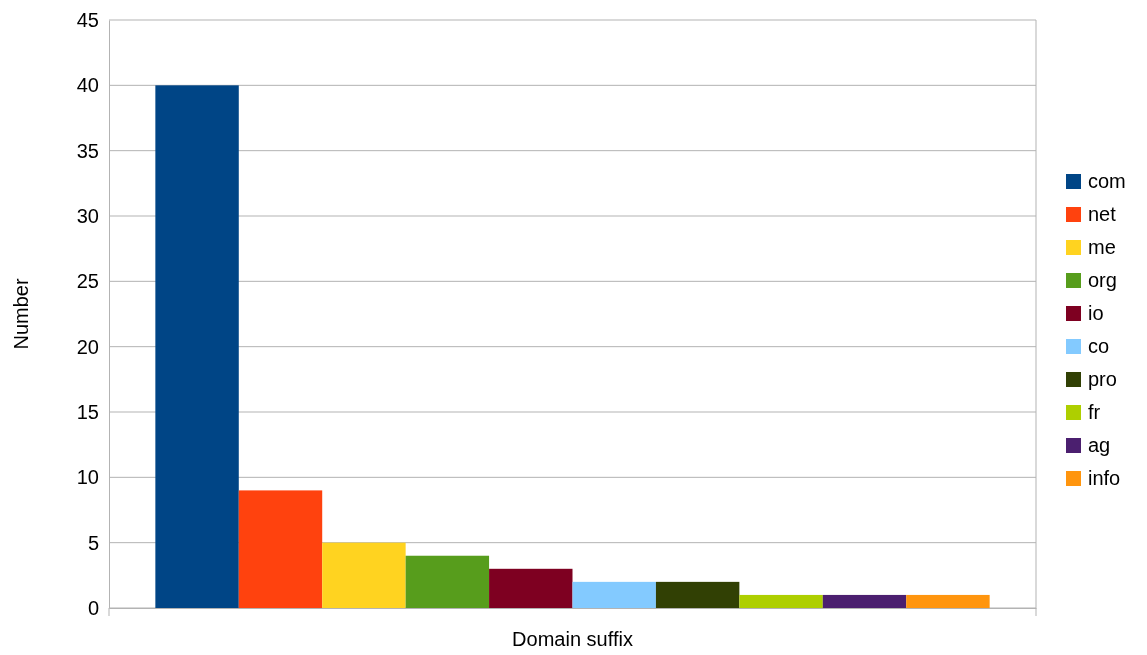 The height and width of the screenshot is (655, 1147). I want to click on y-tick-label: 0, so click(93, 607).